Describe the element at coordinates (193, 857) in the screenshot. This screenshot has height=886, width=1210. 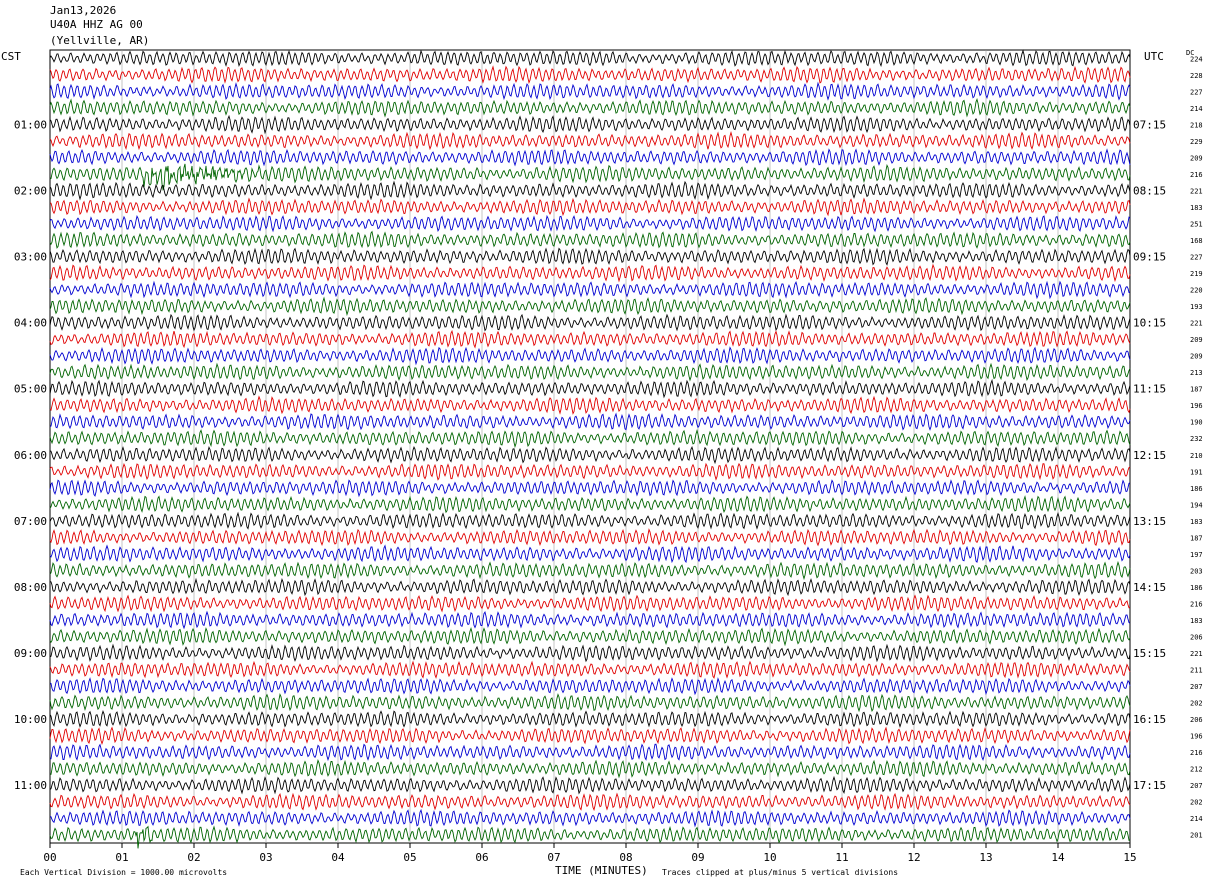
I see `x-tick-label: 02` at that location.